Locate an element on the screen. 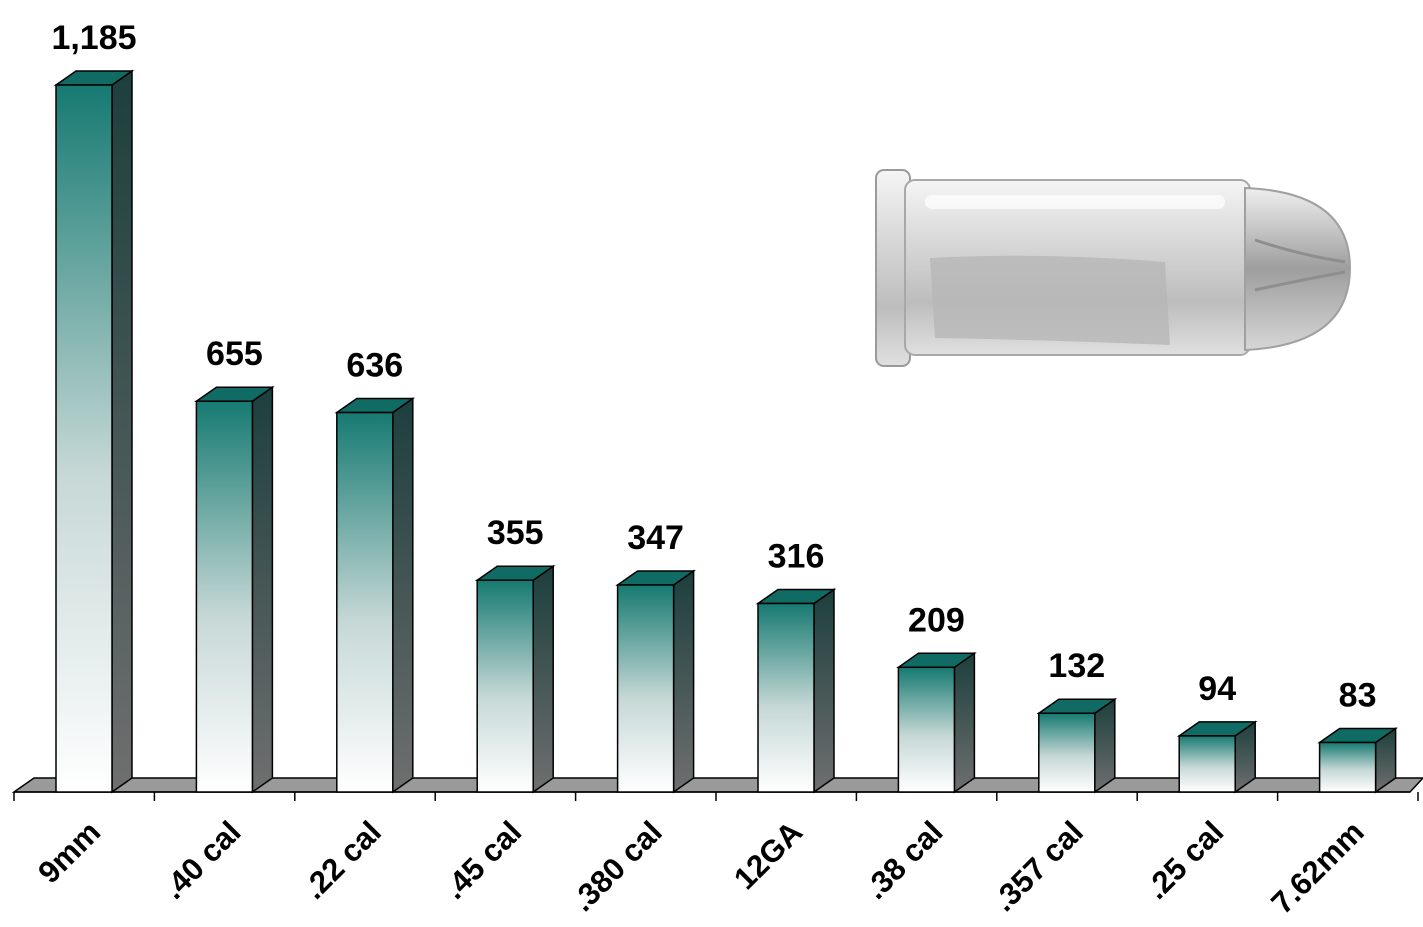 The image size is (1423, 927). data-label: 316 is located at coordinates (796, 556).